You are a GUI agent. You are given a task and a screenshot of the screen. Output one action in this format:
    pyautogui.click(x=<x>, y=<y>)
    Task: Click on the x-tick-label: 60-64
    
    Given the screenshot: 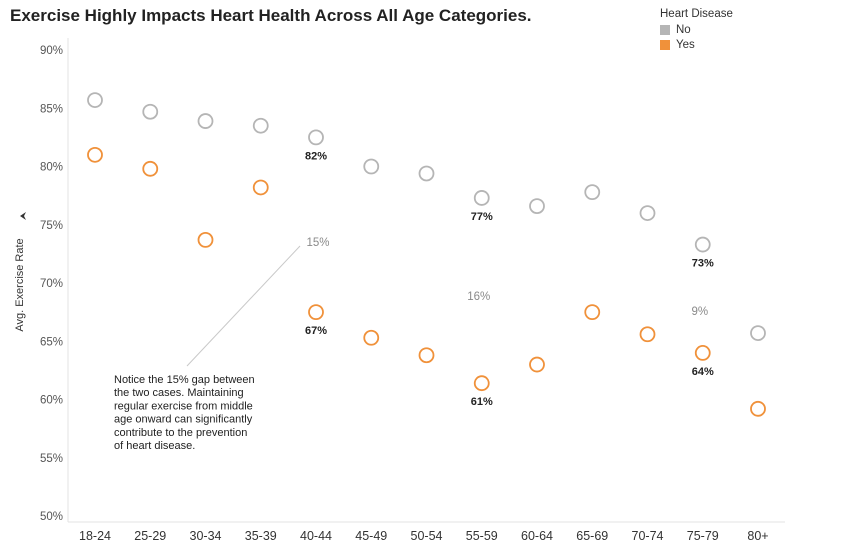 What is the action you would take?
    pyautogui.click(x=537, y=536)
    